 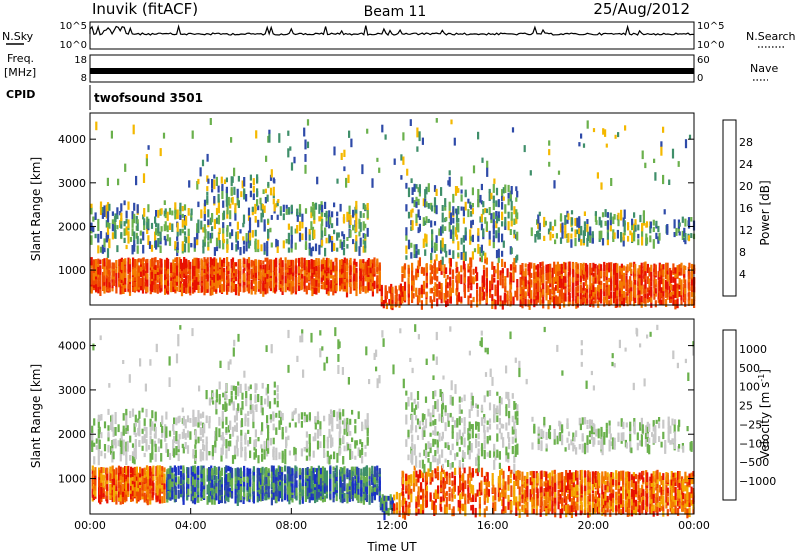 What do you see at coordinates (626, 279) in the screenshot?
I see `power-cell-2099` at bounding box center [626, 279].